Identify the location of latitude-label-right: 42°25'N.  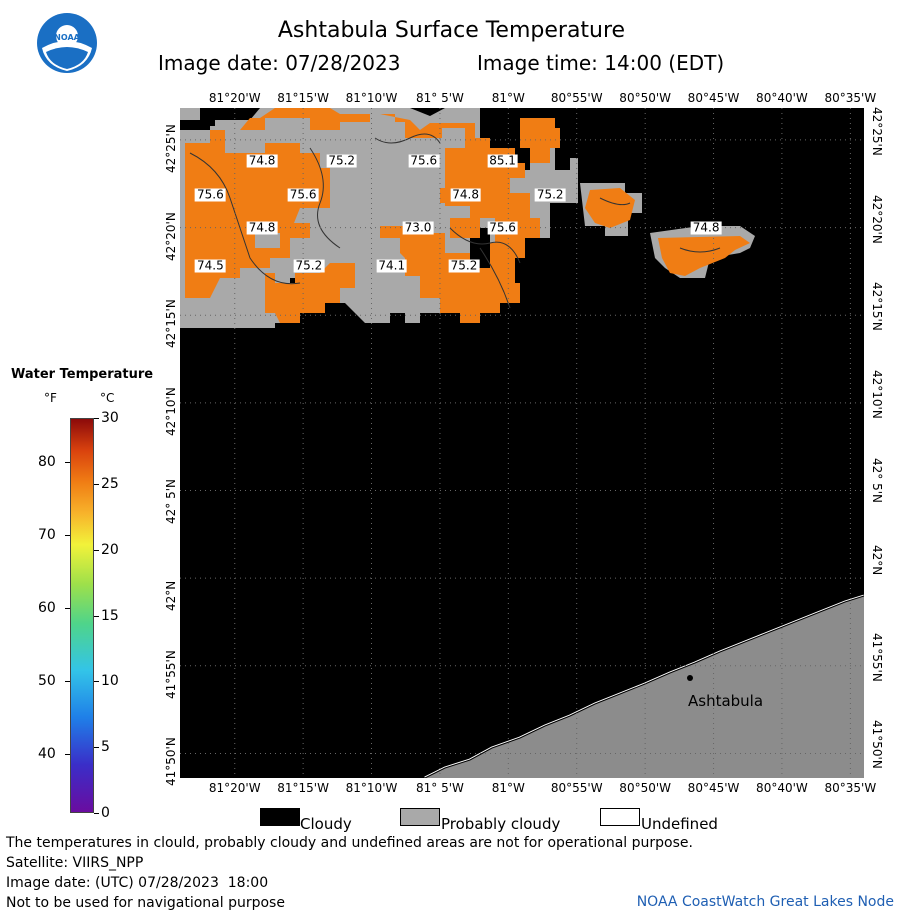
(877, 131).